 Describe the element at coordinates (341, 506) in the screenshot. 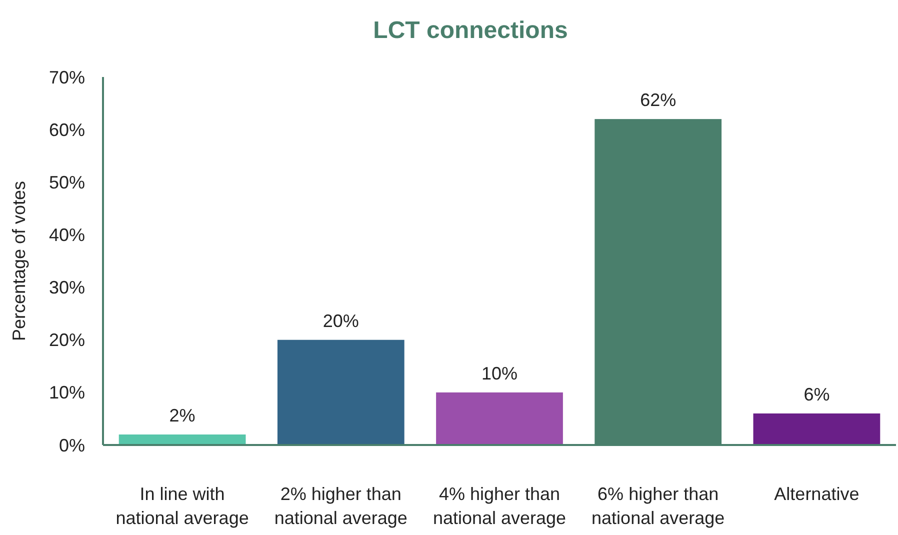

I see `x-tick-label: 2% higher than national average` at that location.